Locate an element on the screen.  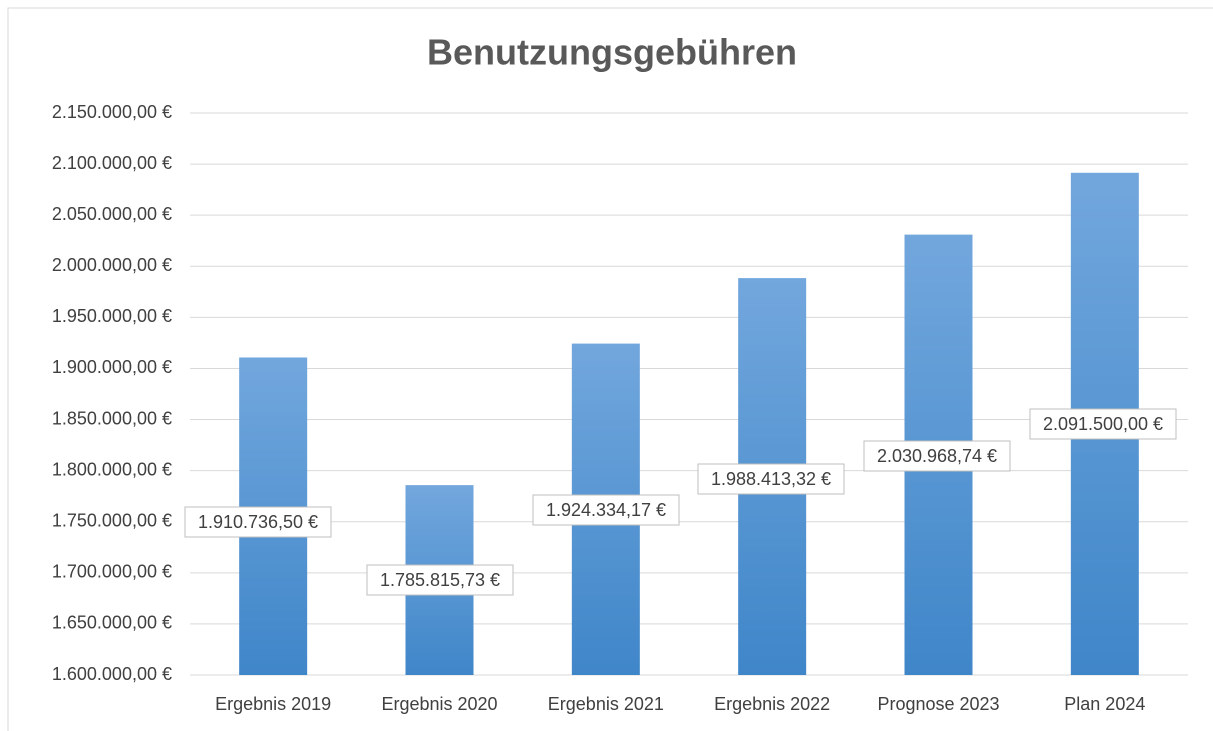
y-tick-label: 1.600.000,00 € is located at coordinates (112, 674).